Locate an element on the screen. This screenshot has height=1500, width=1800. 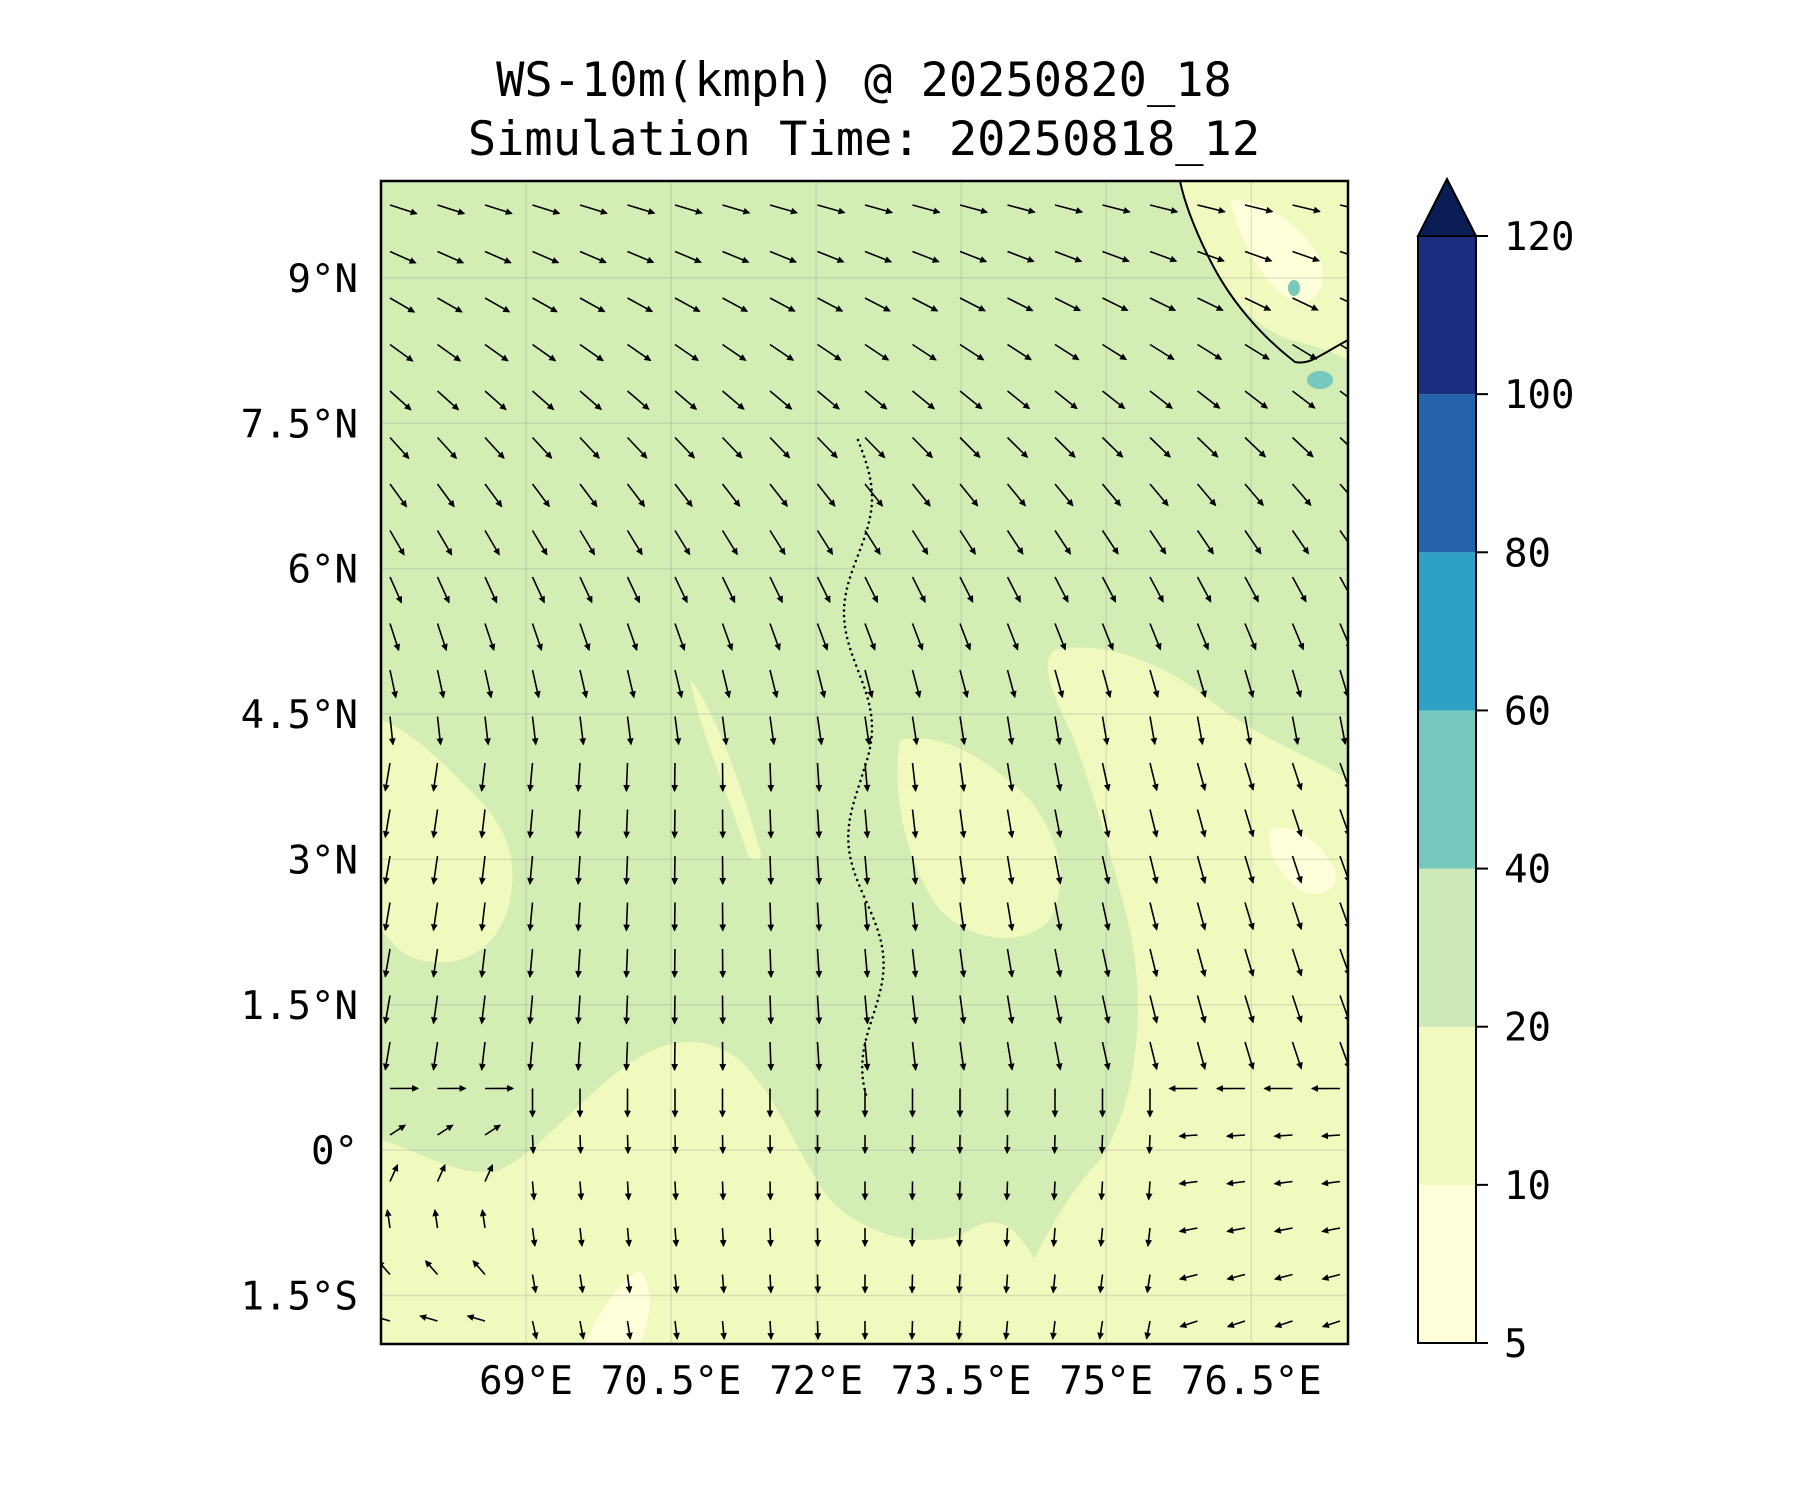
y-tick-label: 3°N is located at coordinates (323, 860).